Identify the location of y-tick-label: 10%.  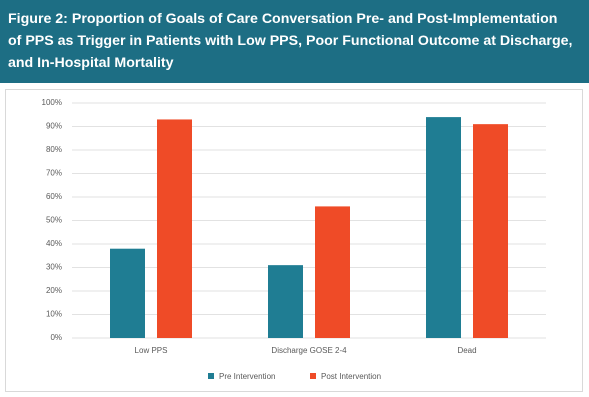
(54, 314).